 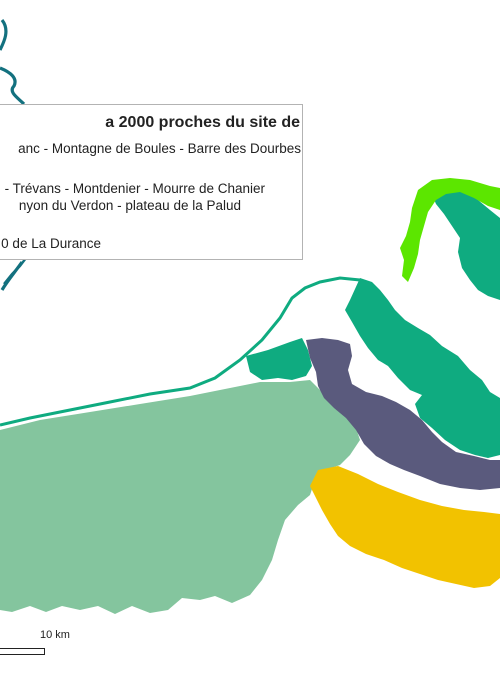 What do you see at coordinates (405, 527) in the screenshot?
I see `yellow-zone` at bounding box center [405, 527].